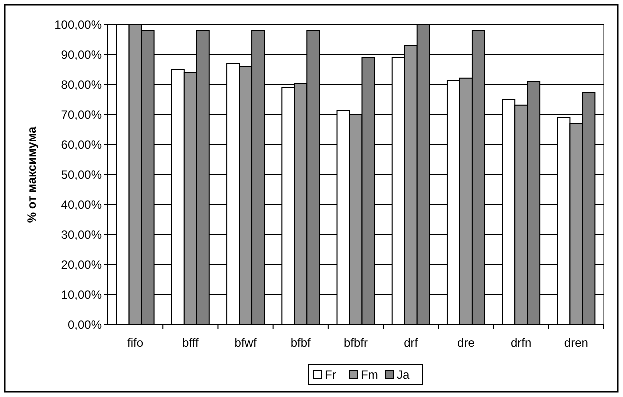  What do you see at coordinates (81, 265) in the screenshot?
I see `y-tick-label: 20,00%` at bounding box center [81, 265].